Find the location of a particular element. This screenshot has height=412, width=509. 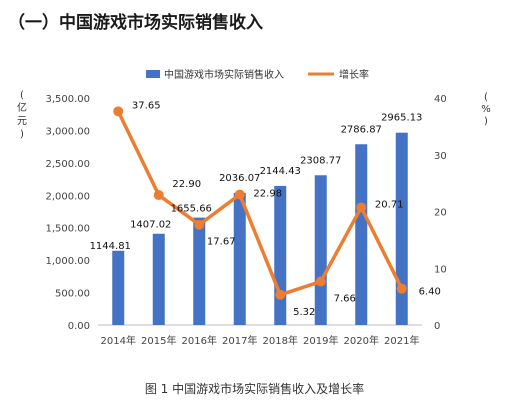

y-right-tick-label: 20 is located at coordinates (440, 213).